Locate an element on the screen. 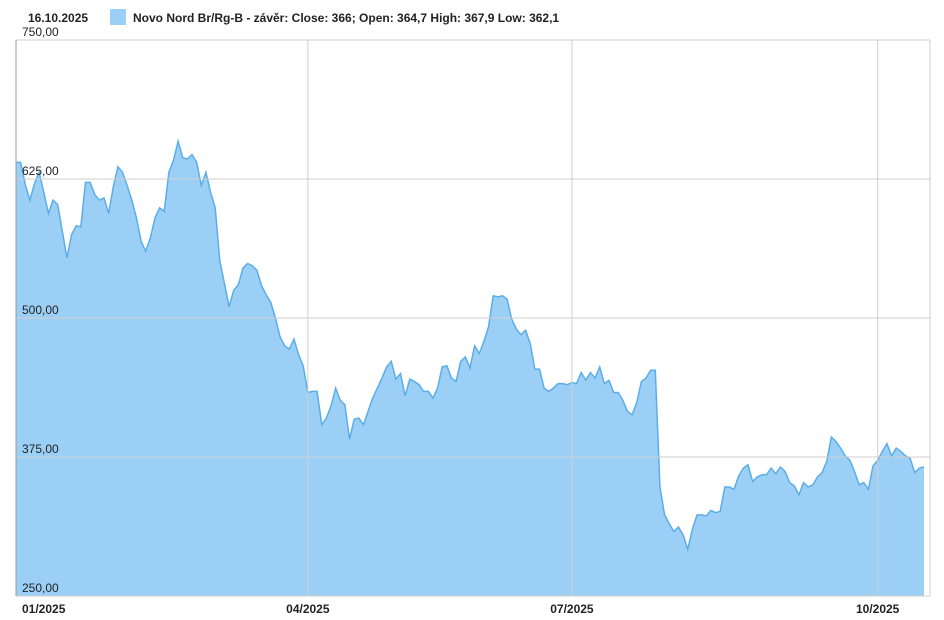  y-tick-label: 750,00 is located at coordinates (40, 32).